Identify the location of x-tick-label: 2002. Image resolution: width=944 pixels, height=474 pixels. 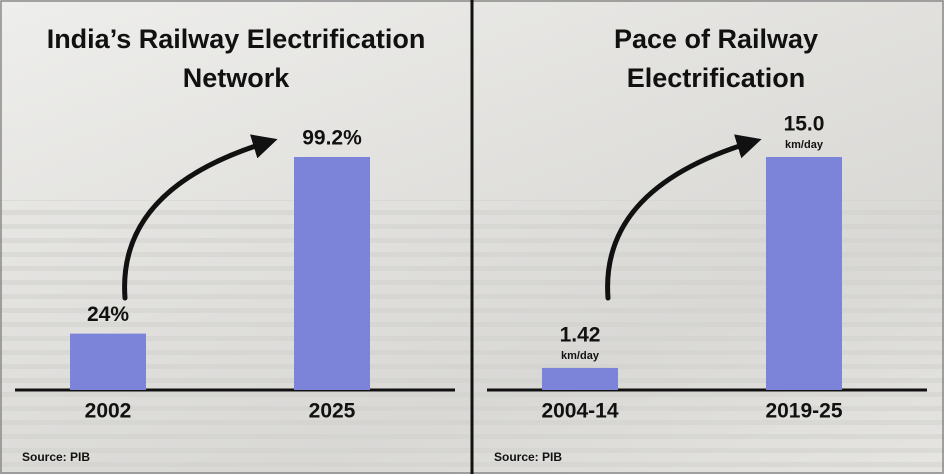
(108, 411).